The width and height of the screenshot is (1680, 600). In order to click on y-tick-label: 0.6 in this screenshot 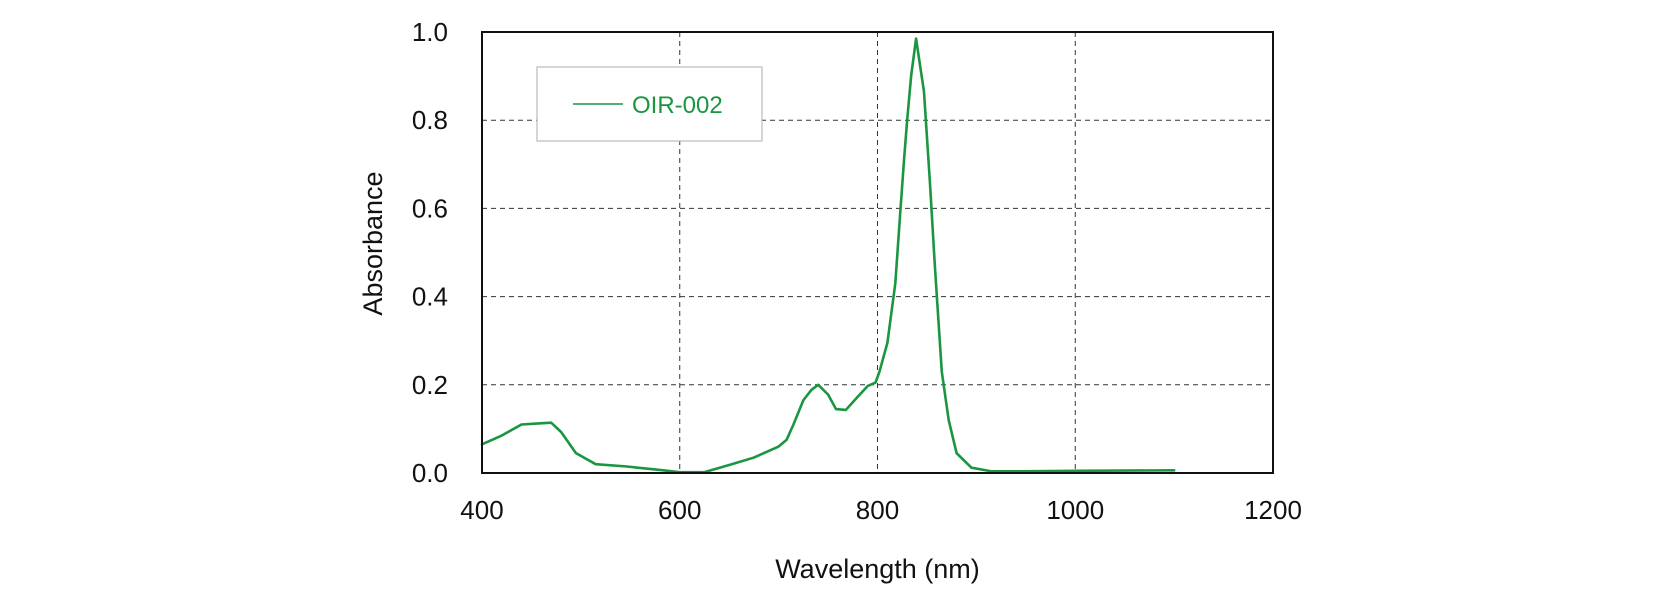, I will do `click(430, 208)`.